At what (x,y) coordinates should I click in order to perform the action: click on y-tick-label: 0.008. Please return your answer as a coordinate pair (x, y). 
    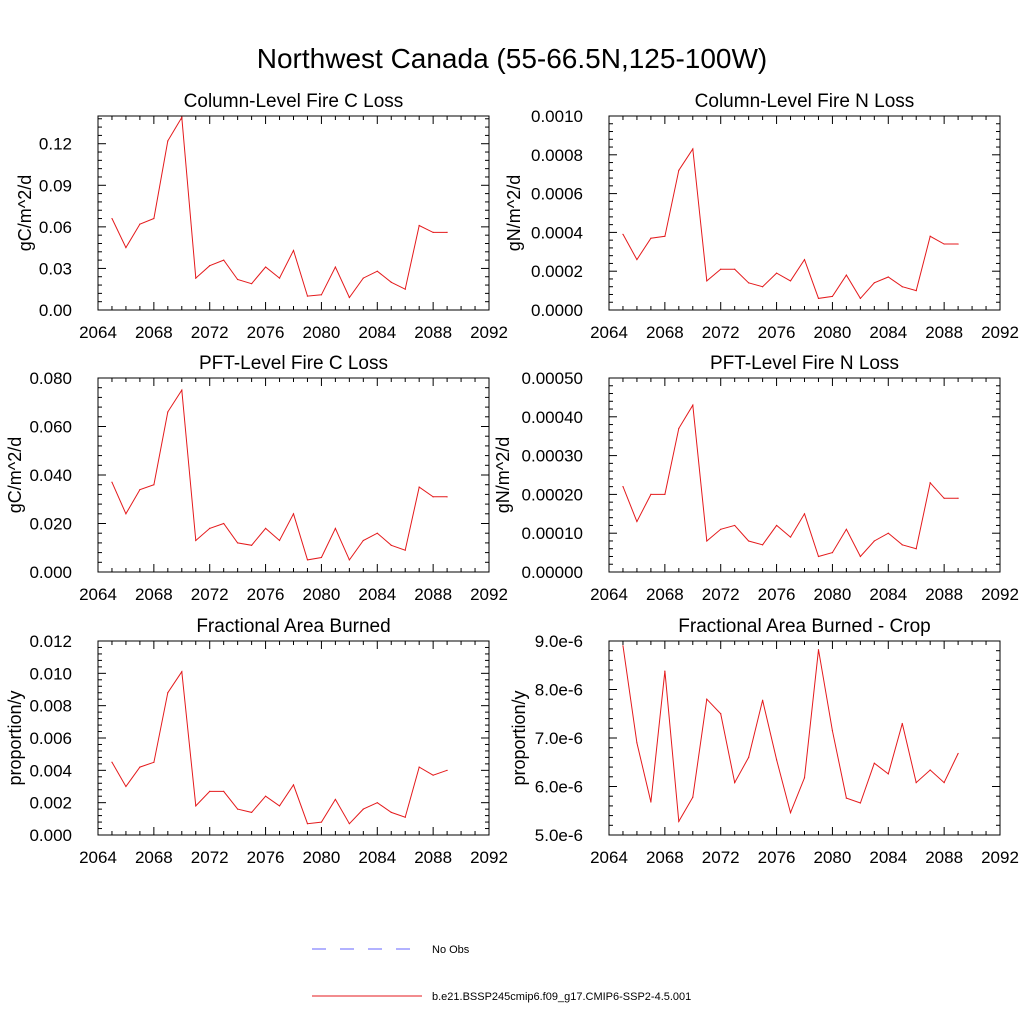
    Looking at the image, I should click on (50, 706).